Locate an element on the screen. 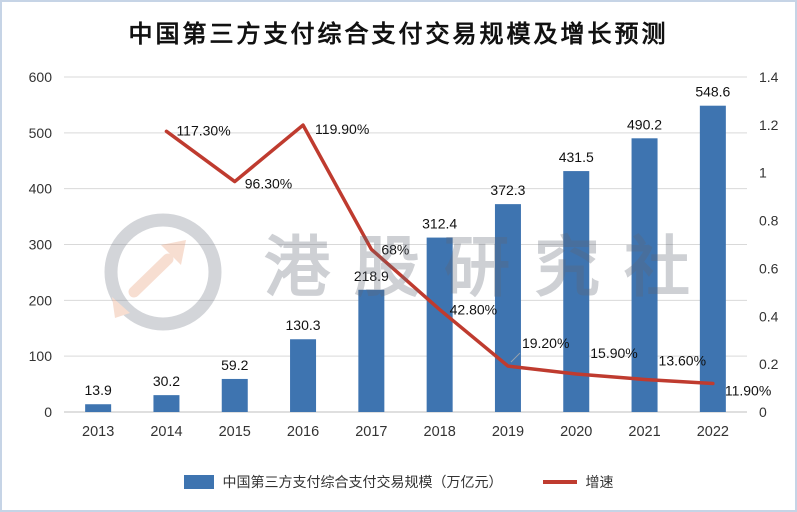 The width and height of the screenshot is (797, 512). bar-value-label: 13.9 is located at coordinates (98, 390).